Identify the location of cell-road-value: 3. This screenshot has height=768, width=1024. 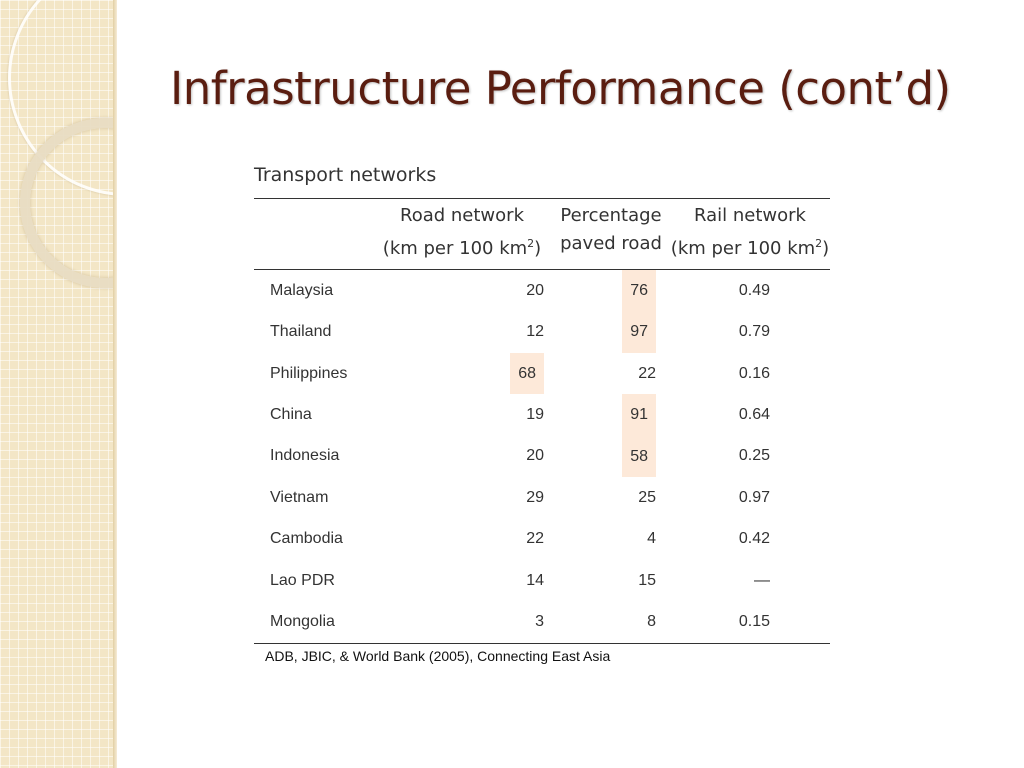
(539, 621).